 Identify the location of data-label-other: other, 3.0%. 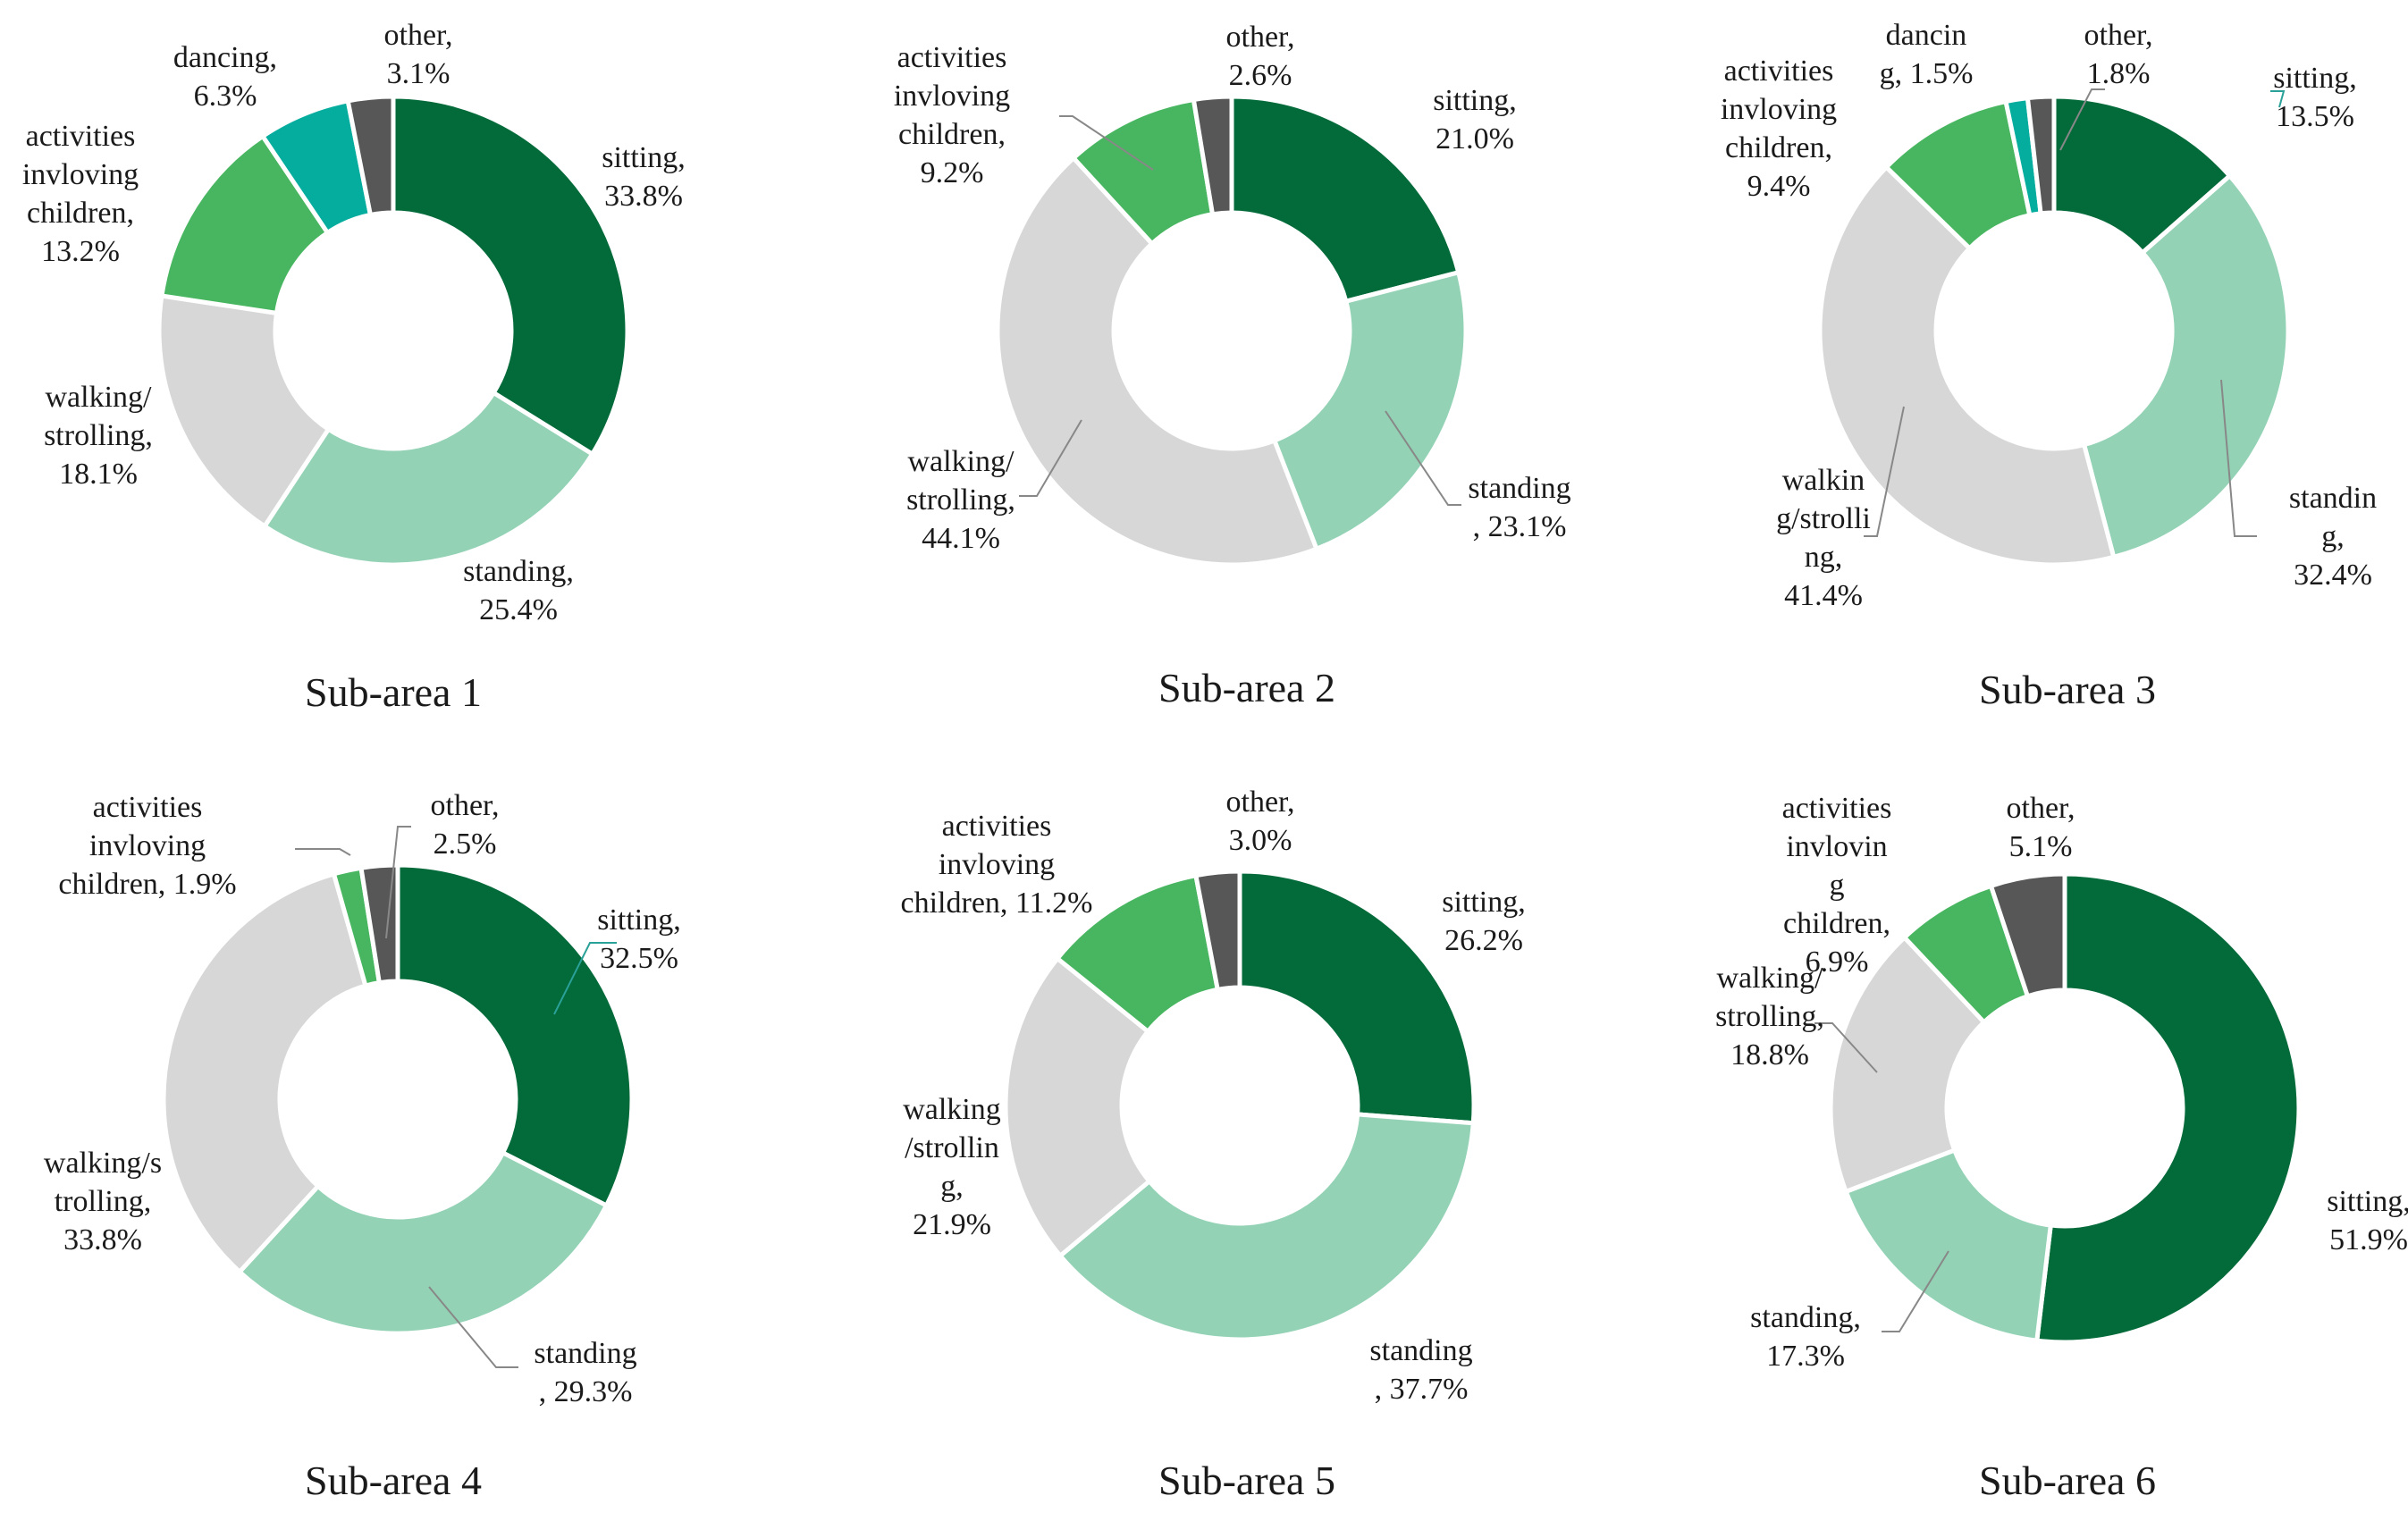
(1261, 821).